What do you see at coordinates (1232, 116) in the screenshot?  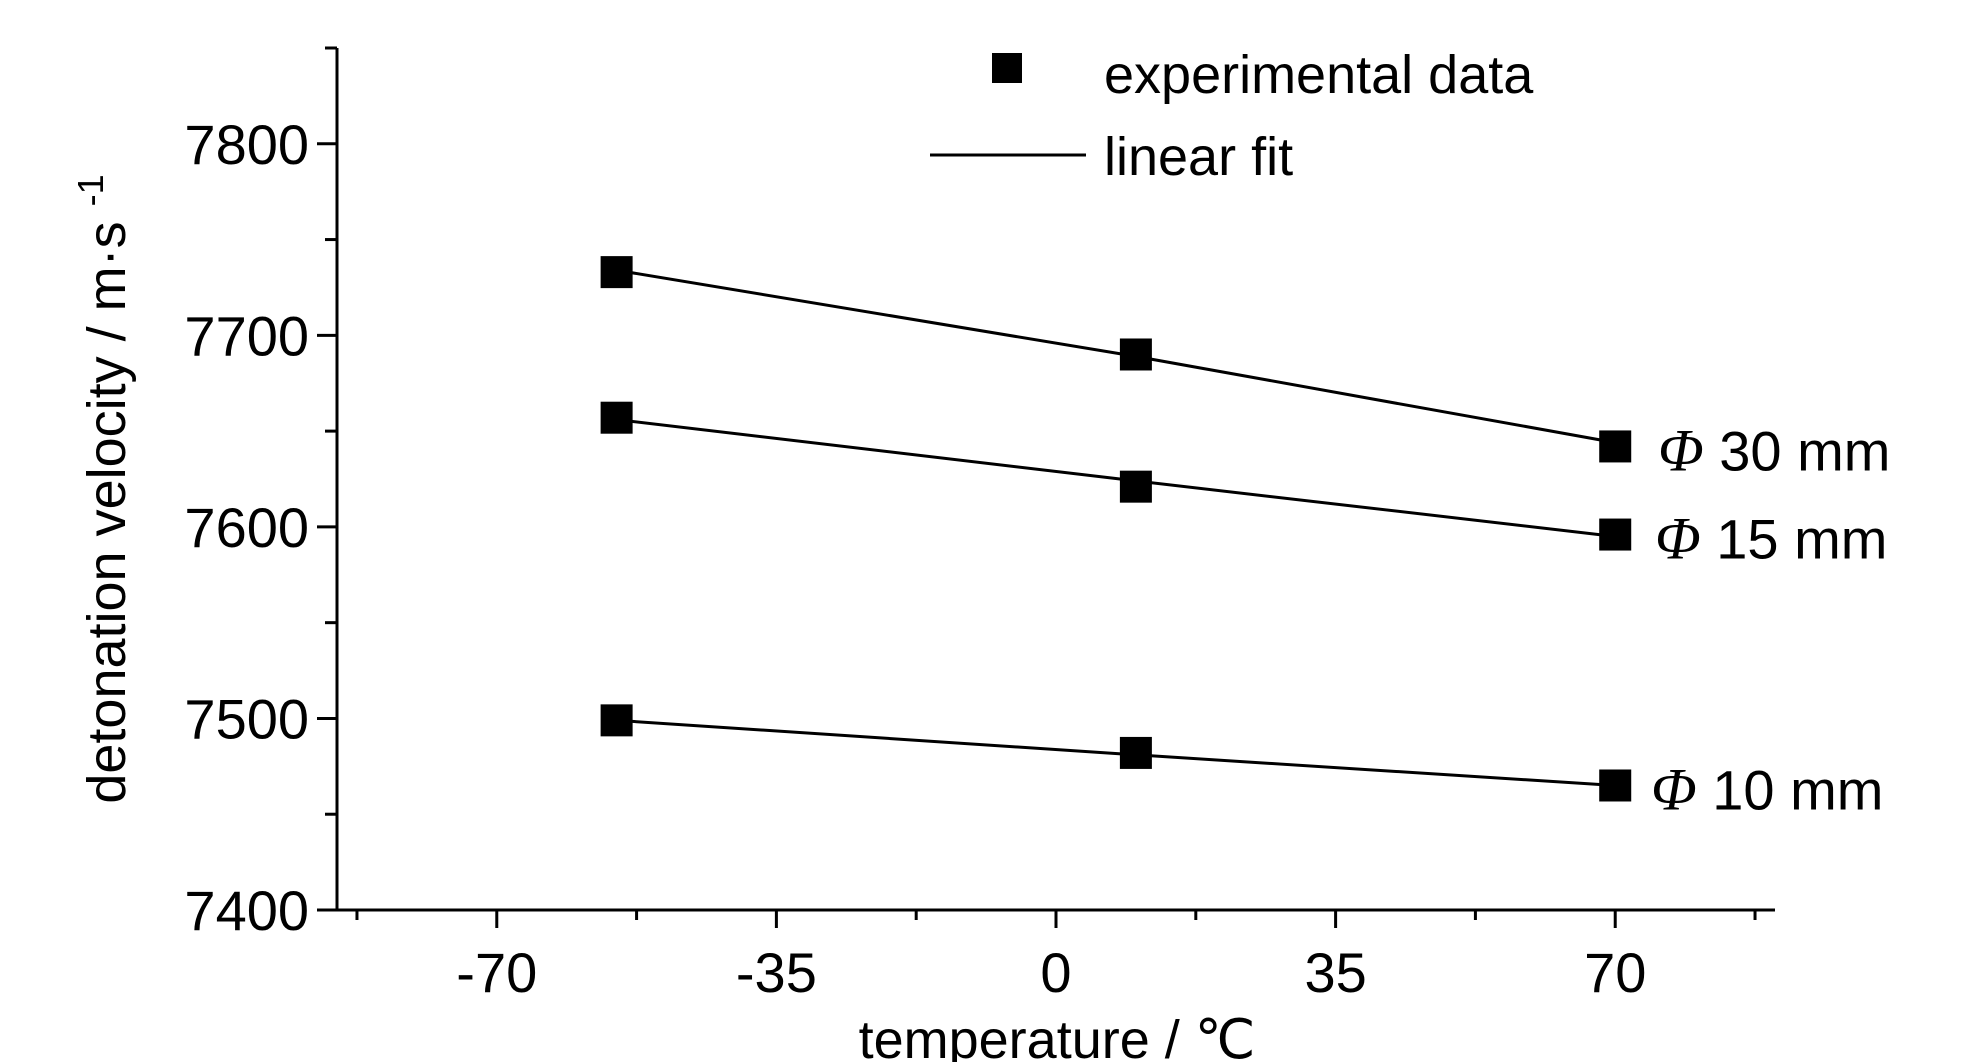 I see `legend: experimental data linear fit` at bounding box center [1232, 116].